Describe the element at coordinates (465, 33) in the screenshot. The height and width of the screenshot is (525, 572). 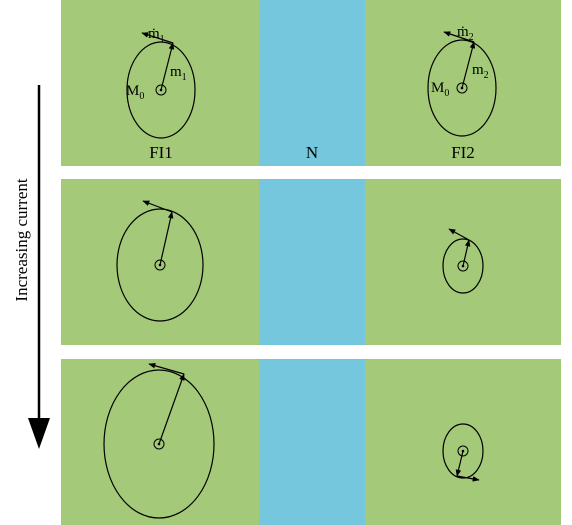
I see `mdot2-label: ṁ2` at that location.